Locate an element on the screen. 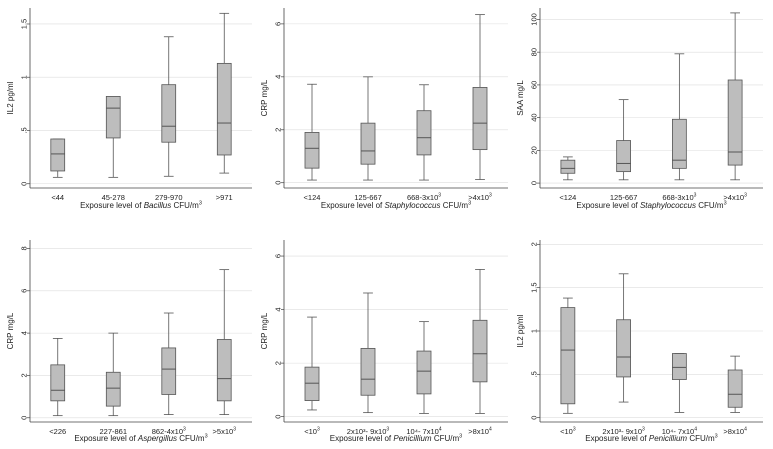 The height and width of the screenshot is (449, 773). x-tick-label-base: >5x10 is located at coordinates (223, 431).